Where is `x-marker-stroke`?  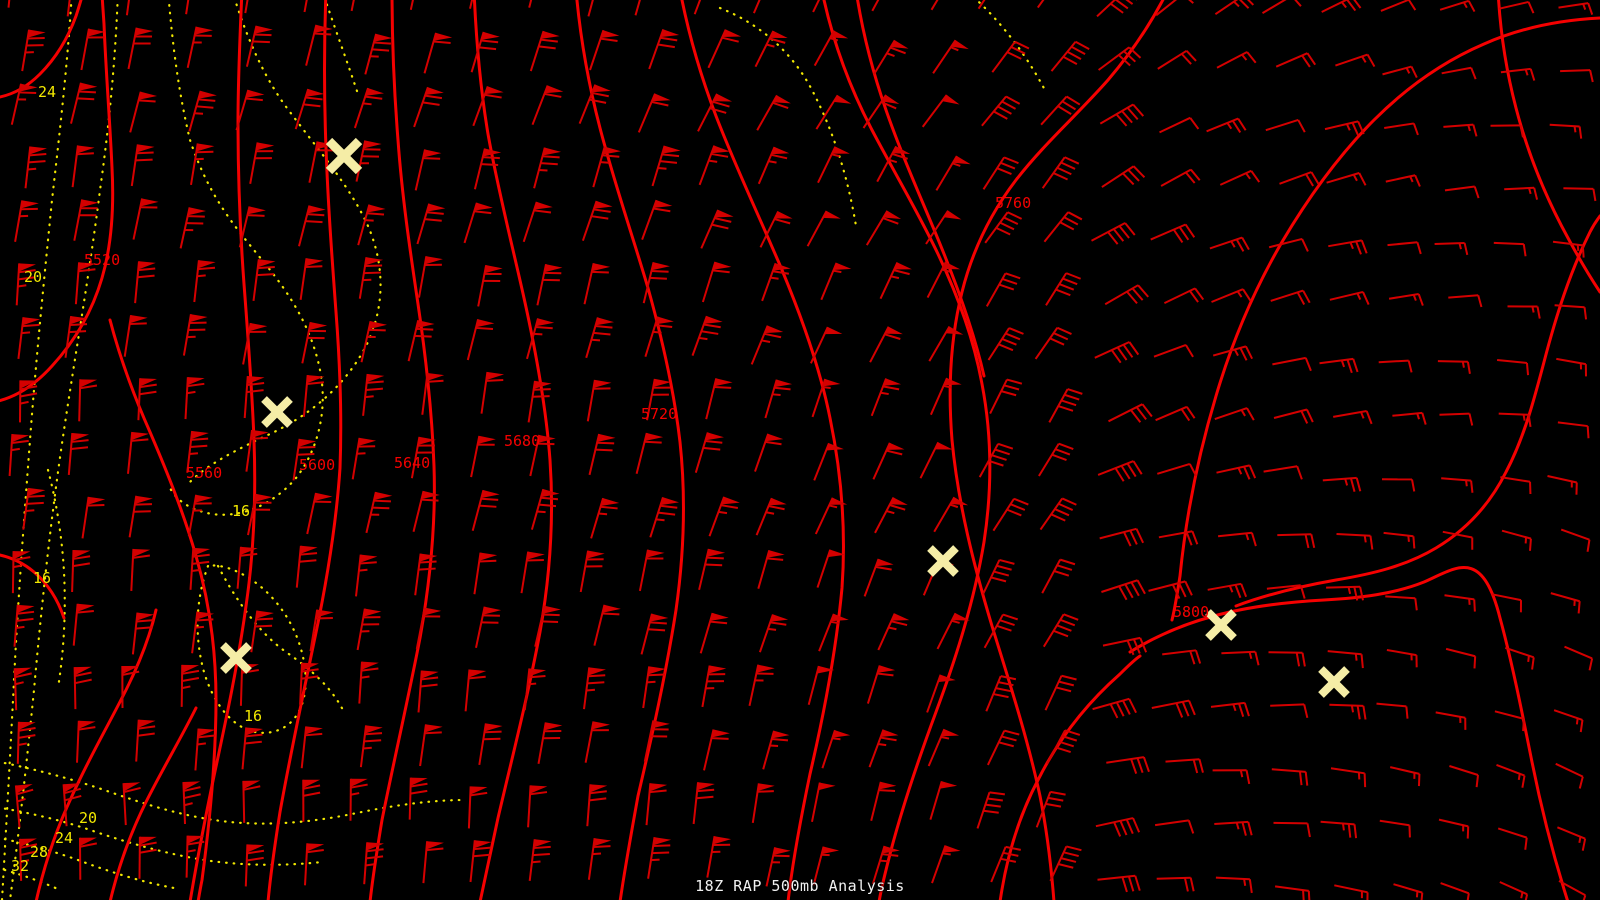
x-marker-stroke is located at coordinates (943, 561).